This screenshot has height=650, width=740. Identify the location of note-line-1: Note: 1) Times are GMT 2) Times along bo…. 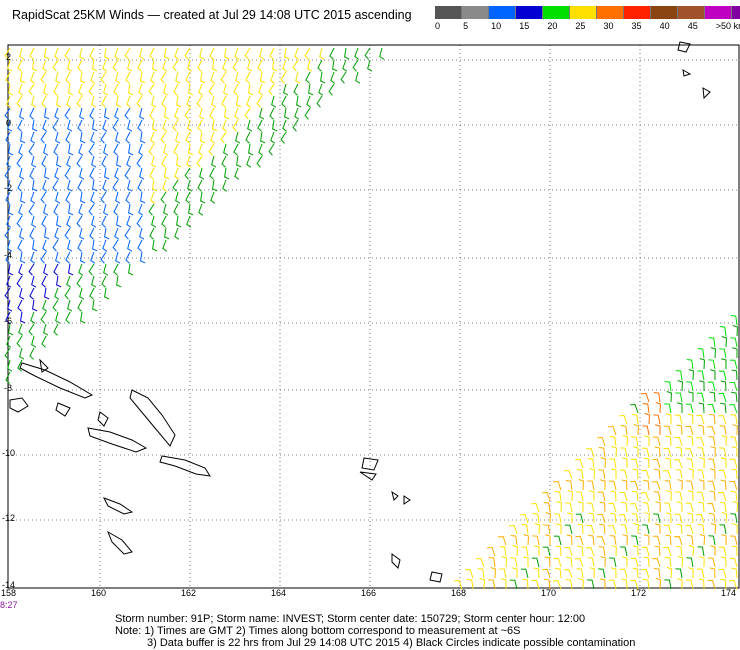
(318, 631).